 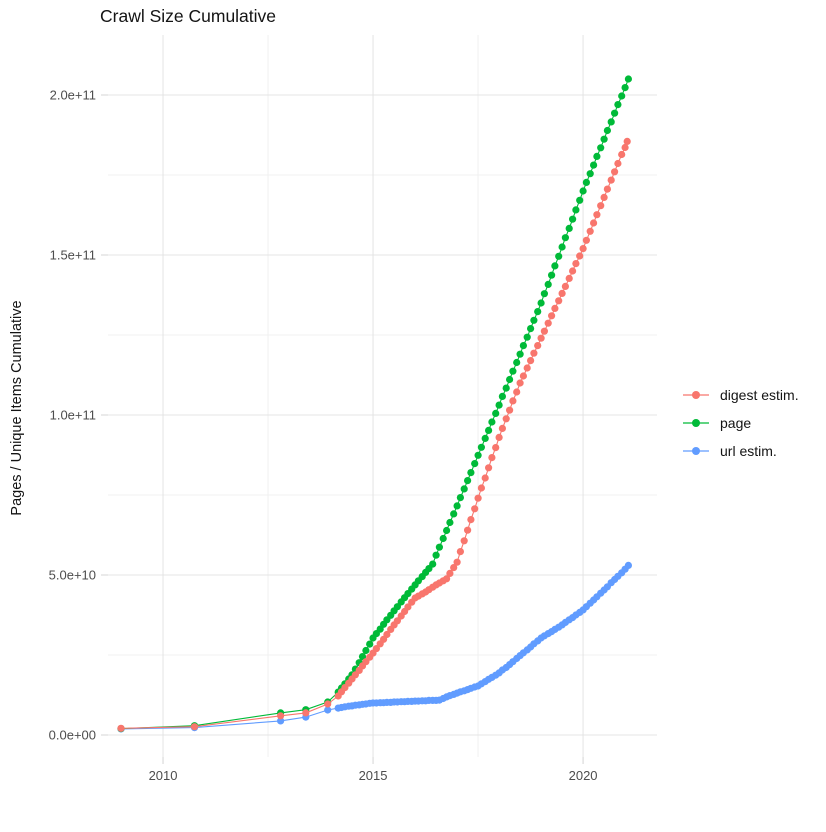 What do you see at coordinates (696, 423) in the screenshot?
I see `legend-key-page-icon` at bounding box center [696, 423].